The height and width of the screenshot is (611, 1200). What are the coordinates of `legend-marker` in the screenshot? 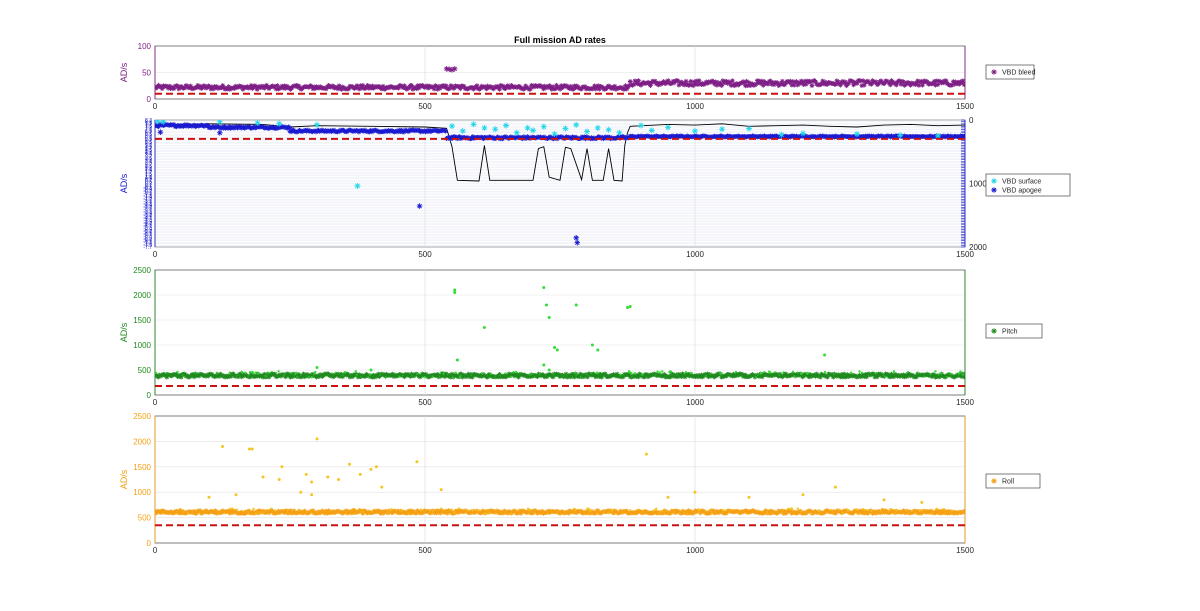 It's located at (994, 181).